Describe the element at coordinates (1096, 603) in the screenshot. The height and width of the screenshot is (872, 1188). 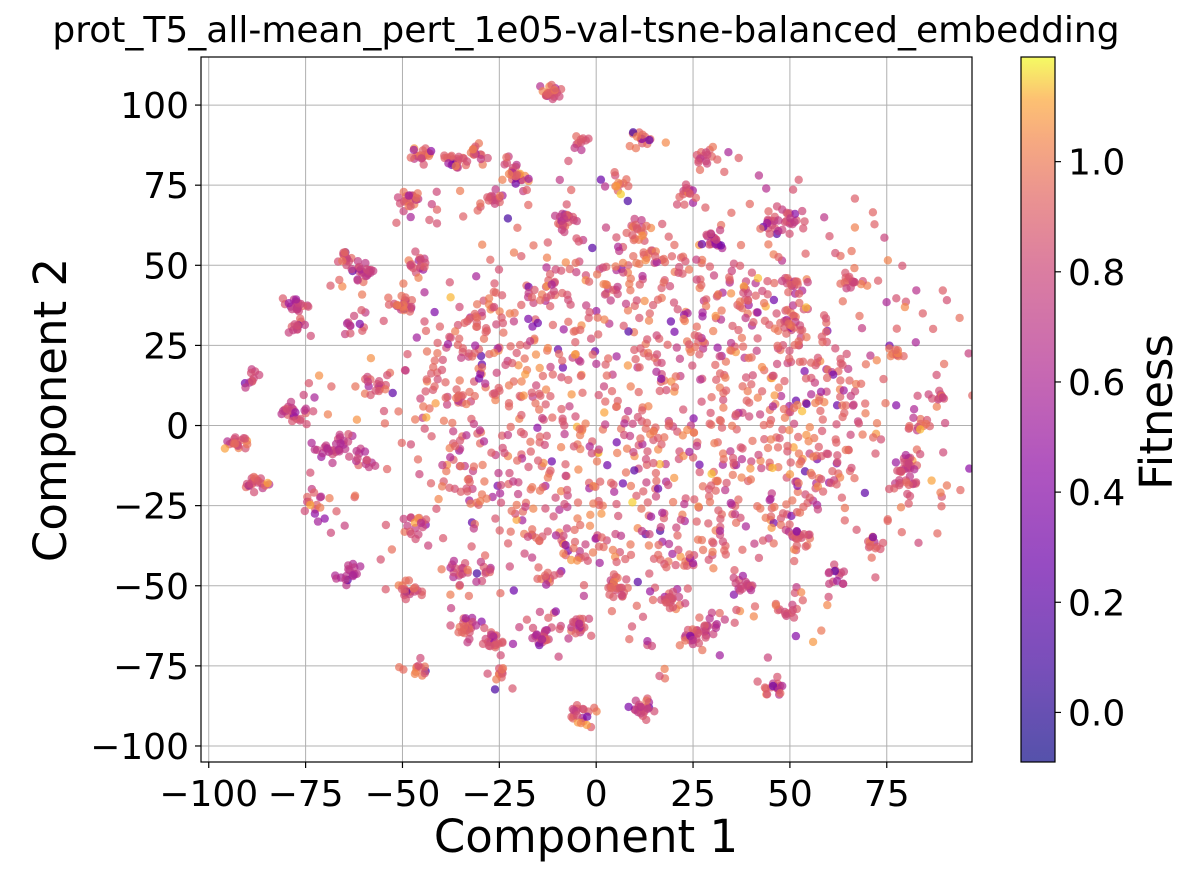
I see `colorbar-tick-label: 0.2` at that location.